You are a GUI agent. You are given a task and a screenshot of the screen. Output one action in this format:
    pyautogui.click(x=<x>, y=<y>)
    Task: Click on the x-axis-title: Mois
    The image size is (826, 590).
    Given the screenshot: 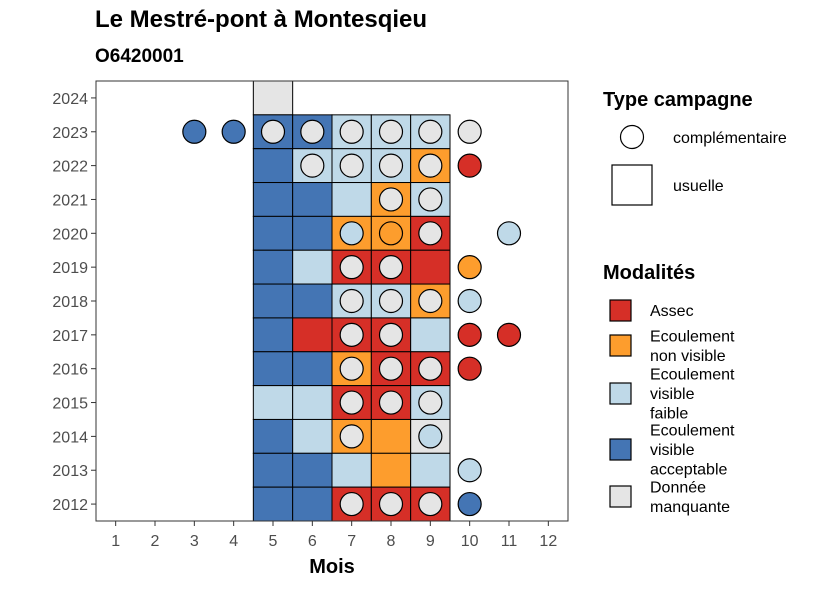 What is the action you would take?
    pyautogui.click(x=332, y=567)
    